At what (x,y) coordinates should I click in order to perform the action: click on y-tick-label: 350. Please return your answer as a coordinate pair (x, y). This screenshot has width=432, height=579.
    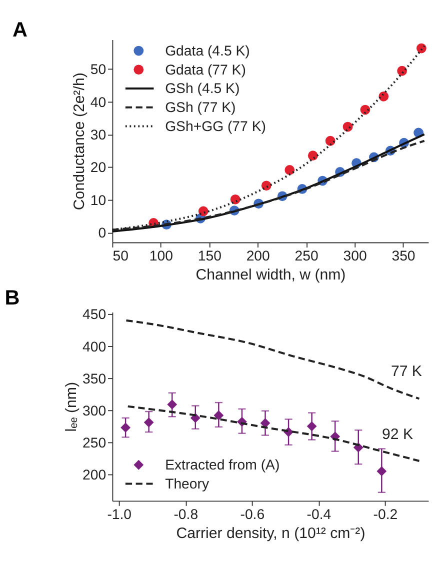
    Looking at the image, I should click on (94, 378).